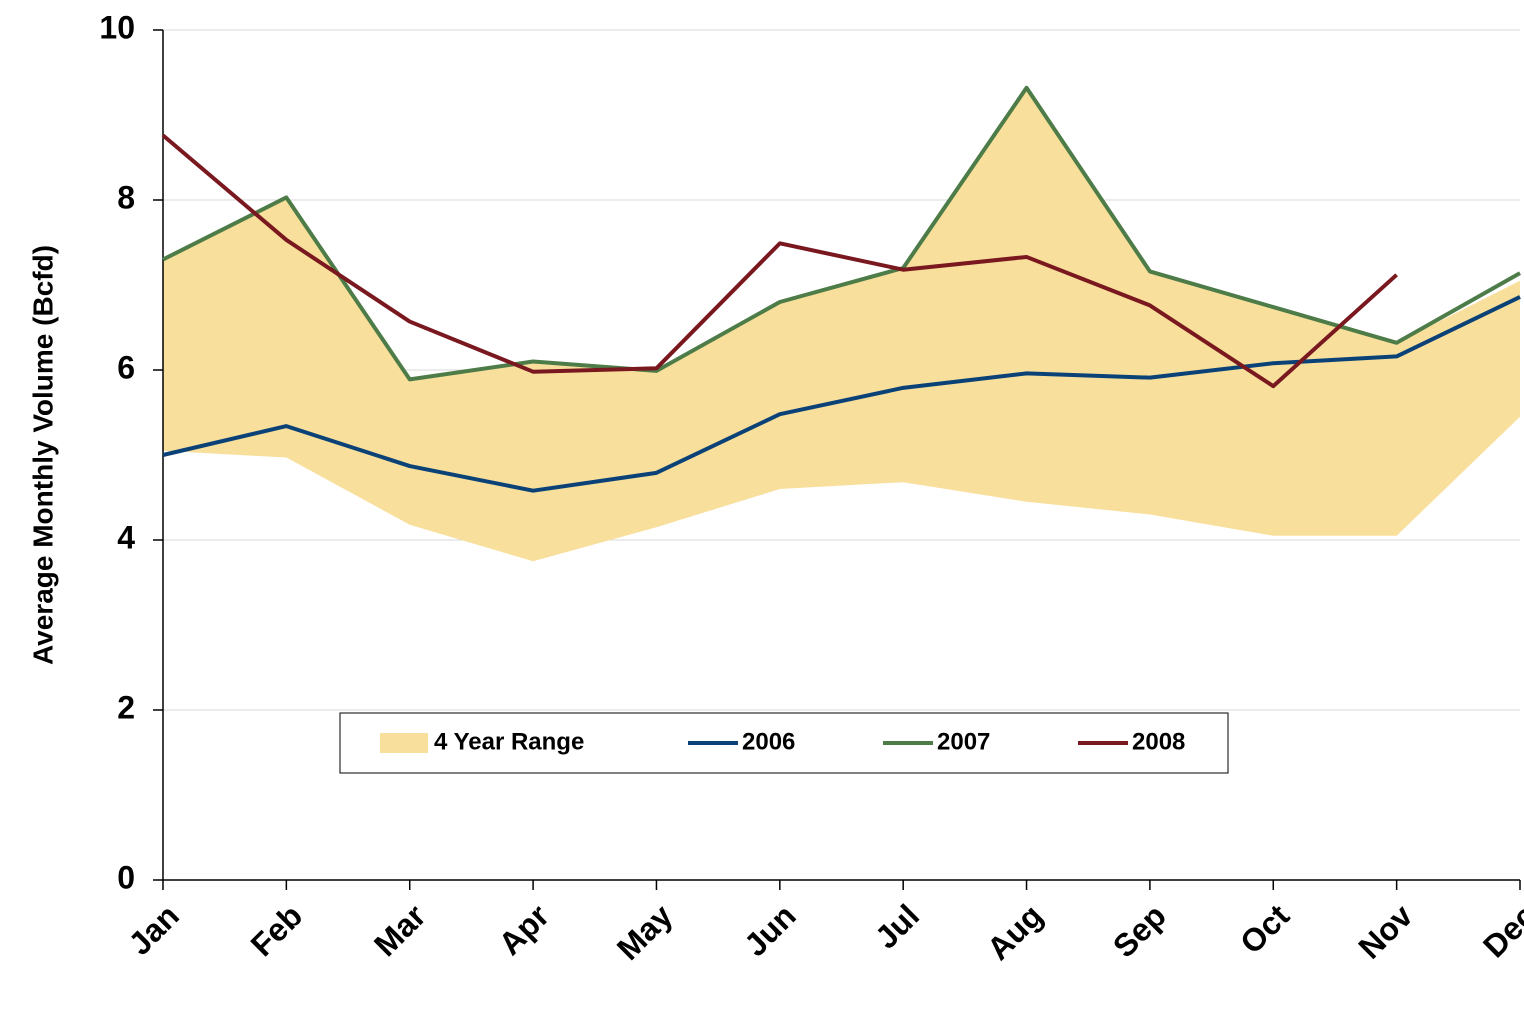  Describe the element at coordinates (509, 741) in the screenshot. I see `legend-label: 4 Year Range` at that location.